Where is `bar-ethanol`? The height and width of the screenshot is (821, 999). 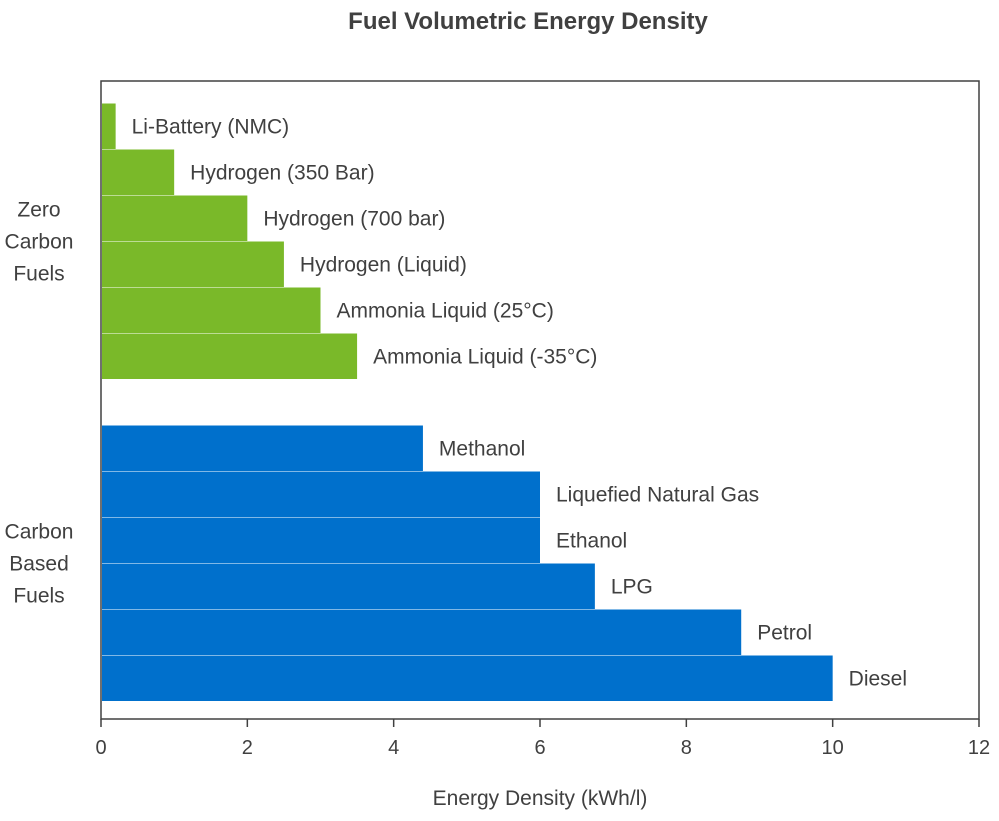
bar-ethanol is located at coordinates (321, 540).